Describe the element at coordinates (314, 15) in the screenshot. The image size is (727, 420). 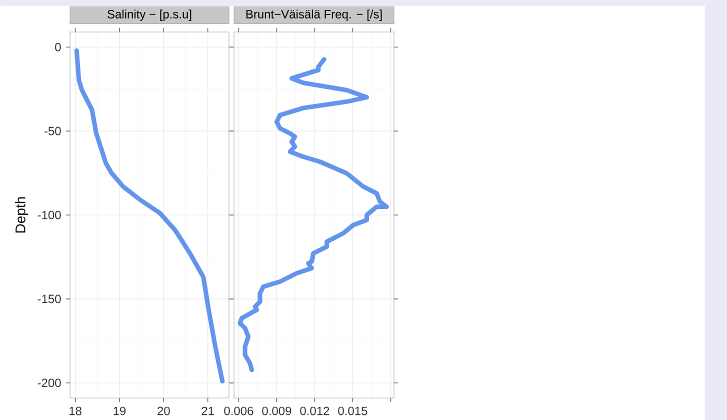
I see `chart-title: Brunt−Väisälä Freq. − [/s]` at that location.